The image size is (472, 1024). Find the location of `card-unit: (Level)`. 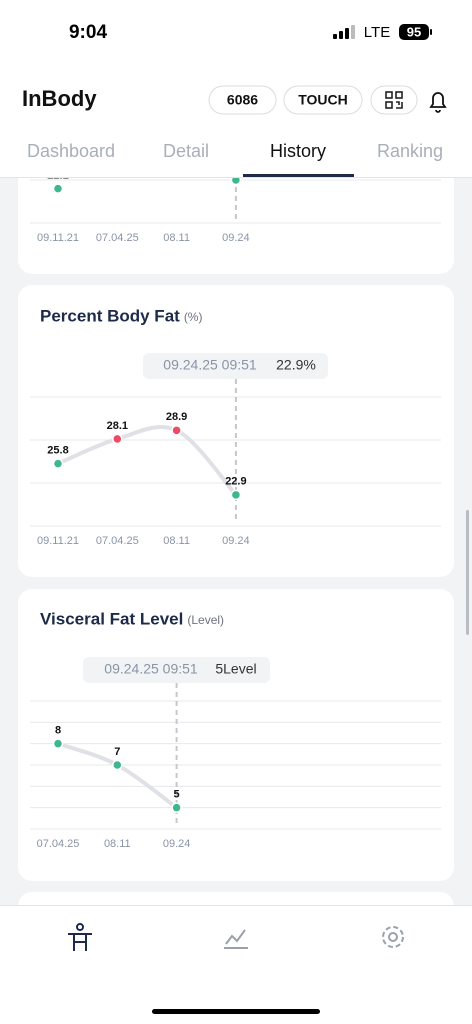

card-unit: (Level) is located at coordinates (205, 620).